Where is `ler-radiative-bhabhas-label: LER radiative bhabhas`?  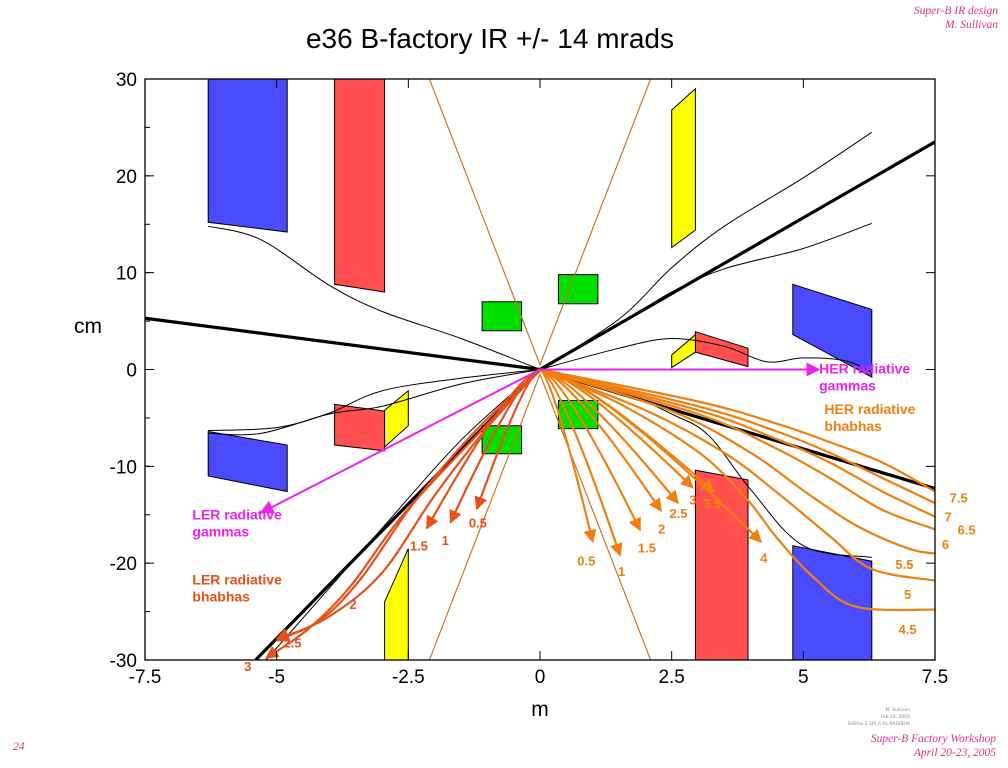
ler-radiative-bhabhas-label: LER radiative bhabhas is located at coordinates (237, 587).